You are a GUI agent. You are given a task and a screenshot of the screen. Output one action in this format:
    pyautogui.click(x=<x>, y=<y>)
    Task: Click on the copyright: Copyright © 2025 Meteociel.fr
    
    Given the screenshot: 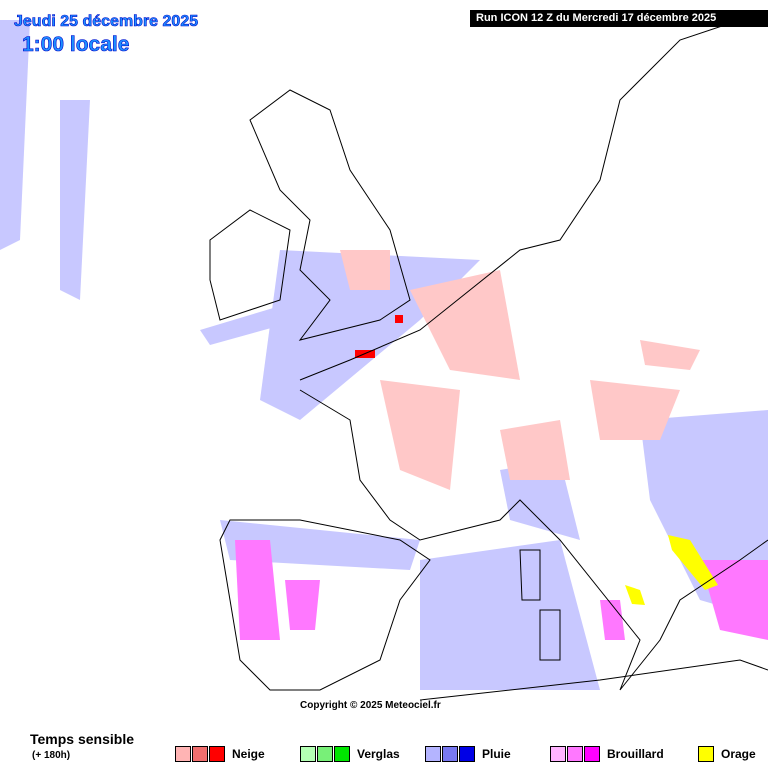 What is the action you would take?
    pyautogui.click(x=370, y=705)
    